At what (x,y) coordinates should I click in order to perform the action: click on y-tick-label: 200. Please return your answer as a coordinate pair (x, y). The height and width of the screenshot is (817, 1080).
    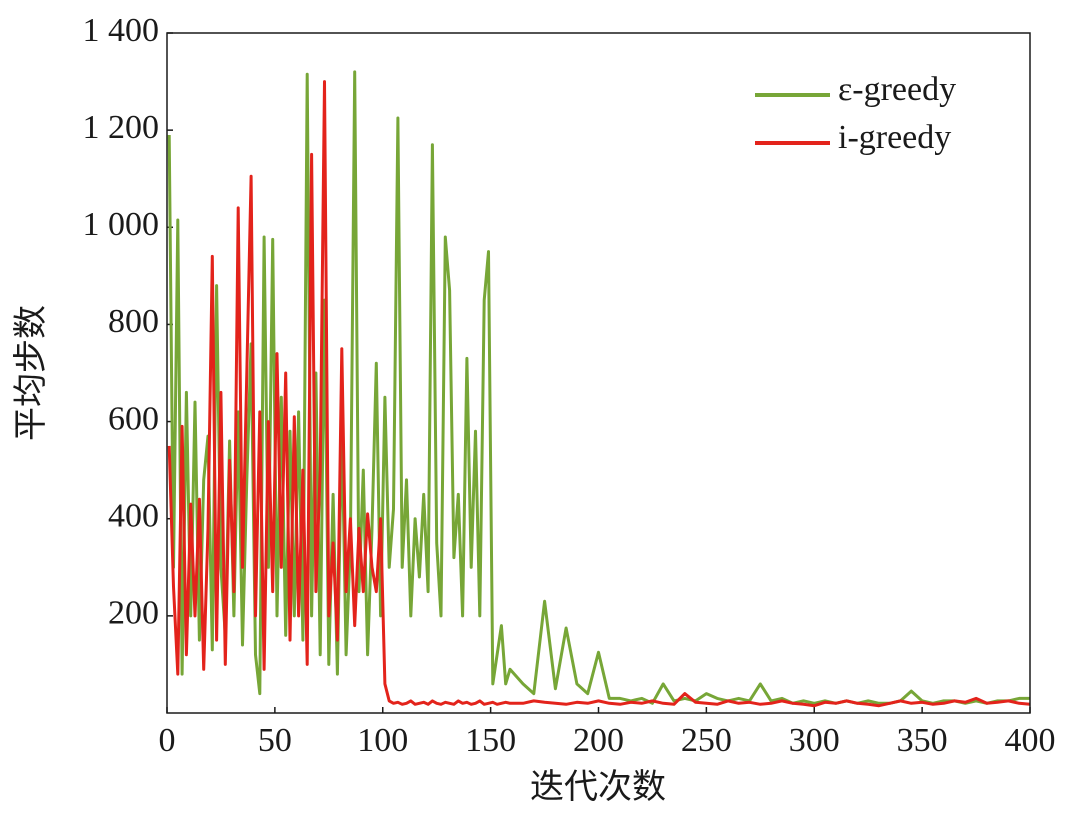
    Looking at the image, I should click on (133, 613).